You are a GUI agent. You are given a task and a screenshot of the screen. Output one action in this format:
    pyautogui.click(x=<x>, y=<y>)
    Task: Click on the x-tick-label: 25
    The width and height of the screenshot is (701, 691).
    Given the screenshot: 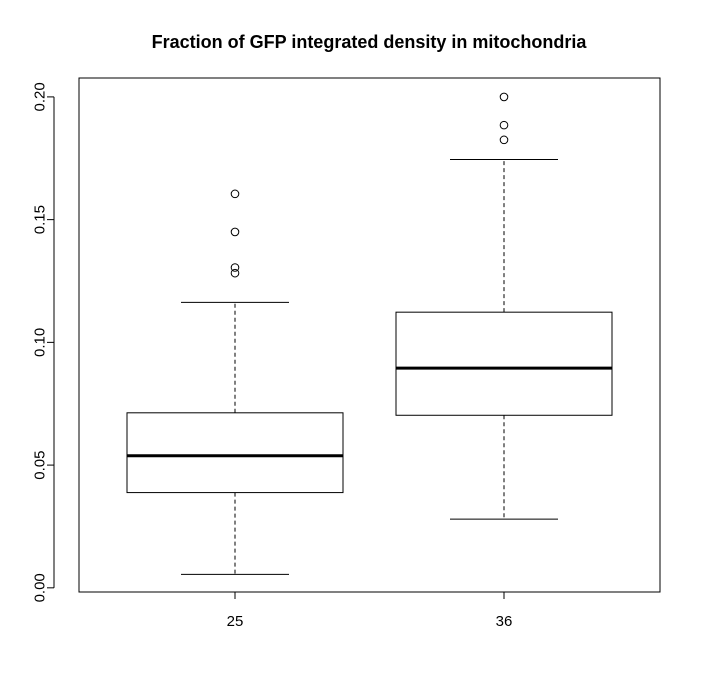 What is the action you would take?
    pyautogui.click(x=235, y=621)
    